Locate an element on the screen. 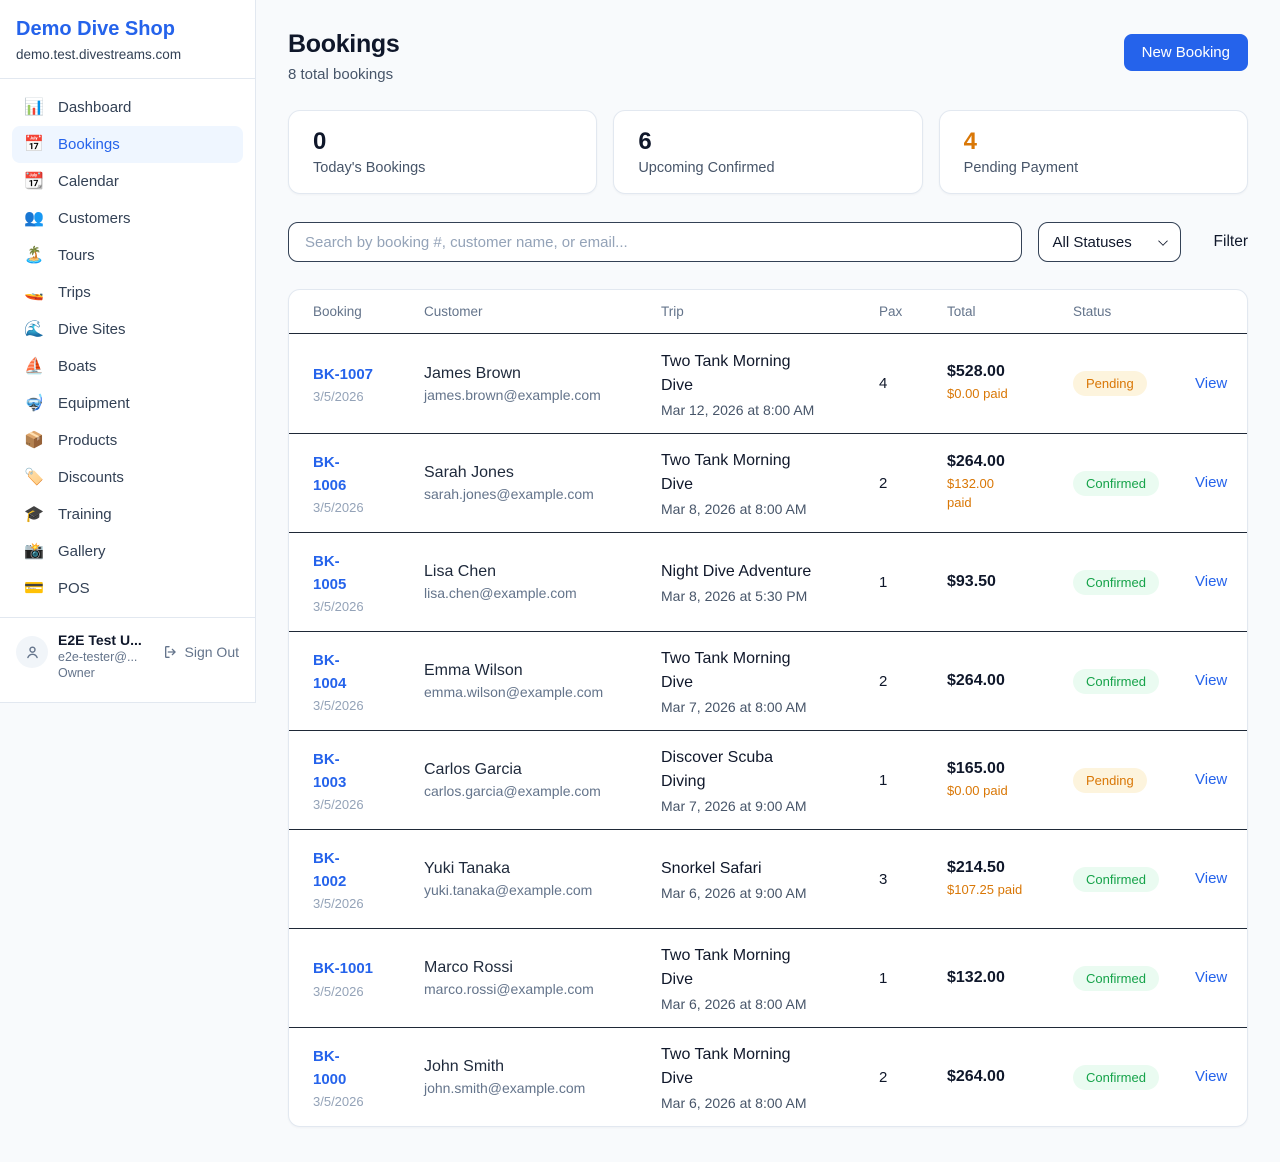 The height and width of the screenshot is (1162, 1280). sidebar-item-equipment: 🤿 Equipment is located at coordinates (127, 403).